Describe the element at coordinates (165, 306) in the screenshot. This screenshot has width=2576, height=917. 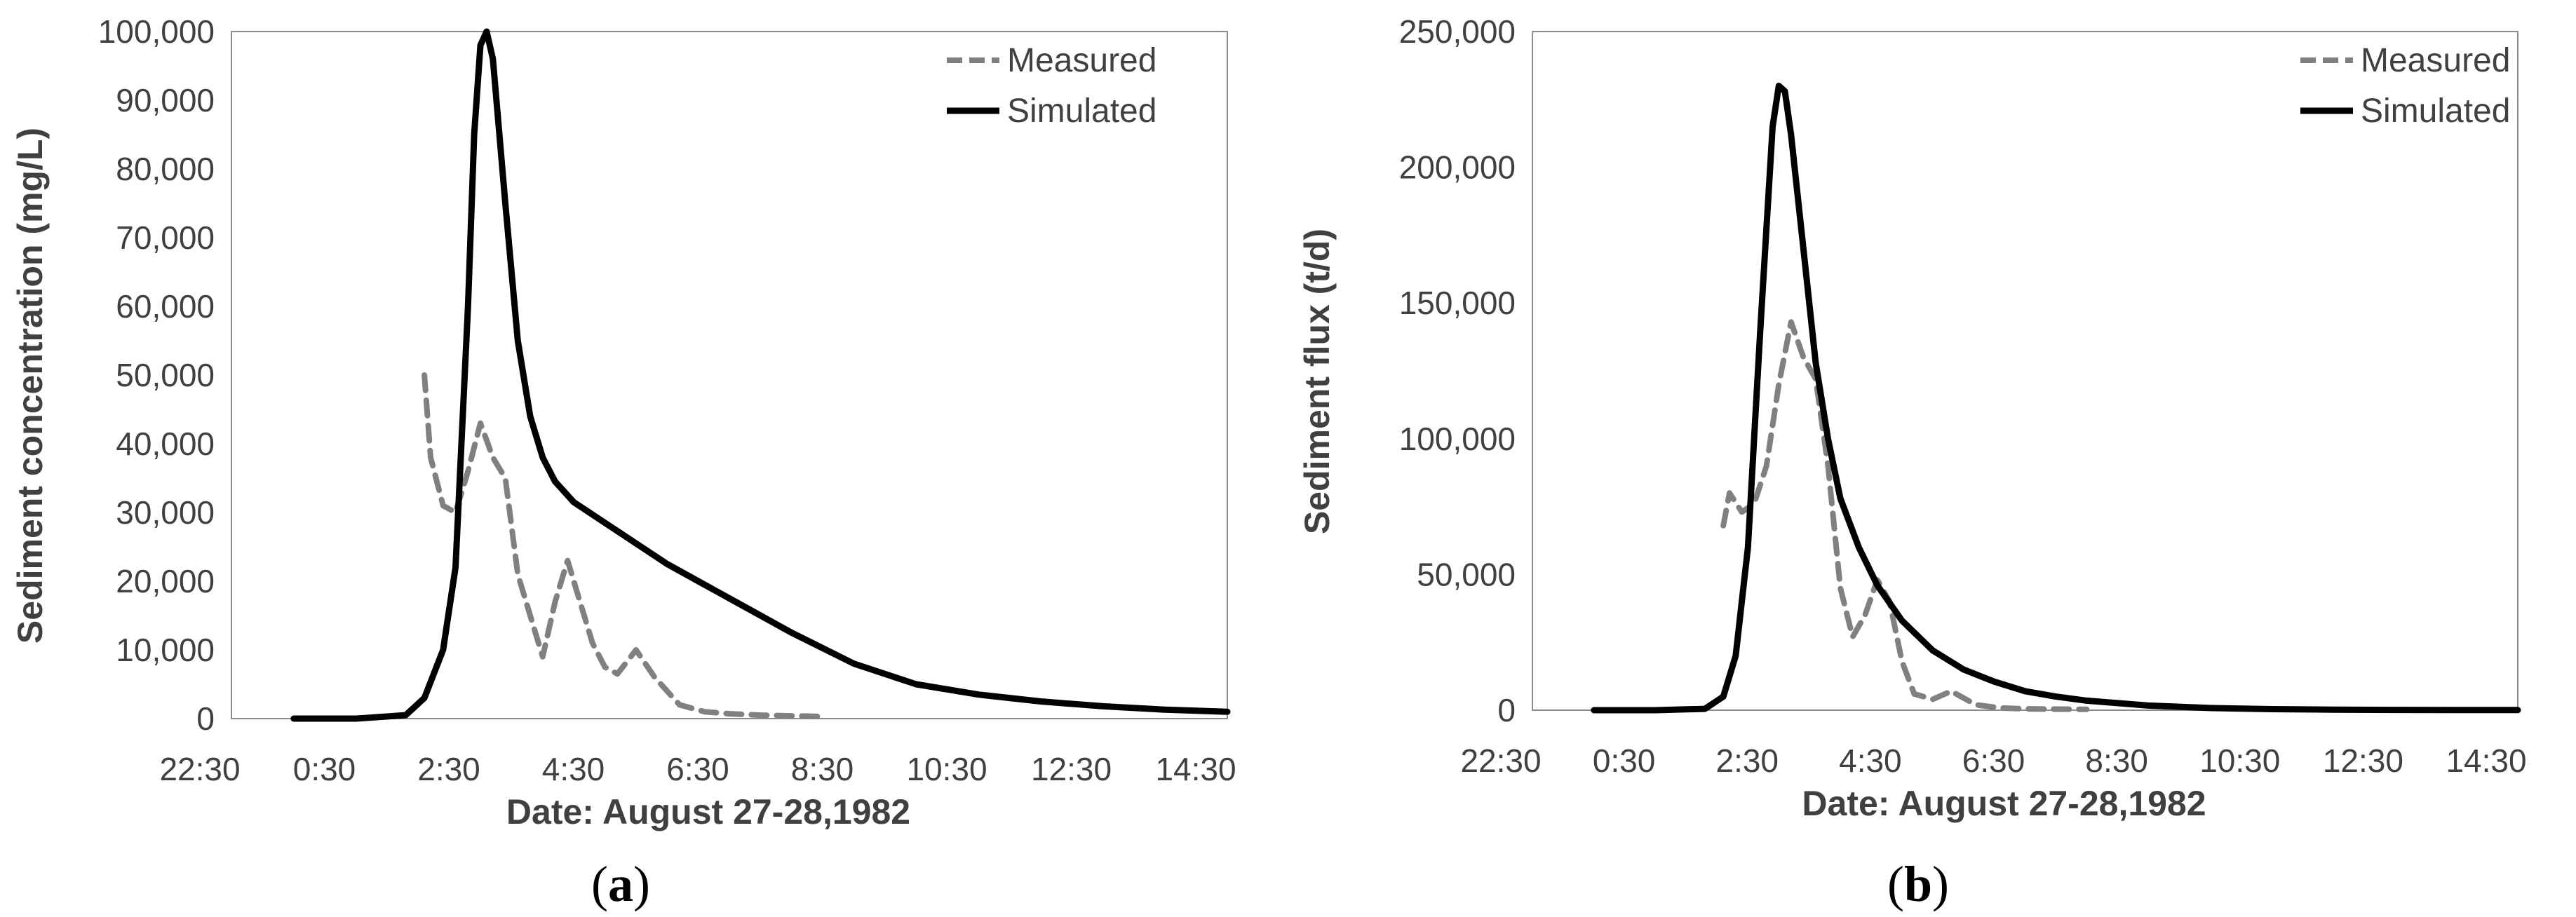
I see `y-tick-label: 60,000` at that location.